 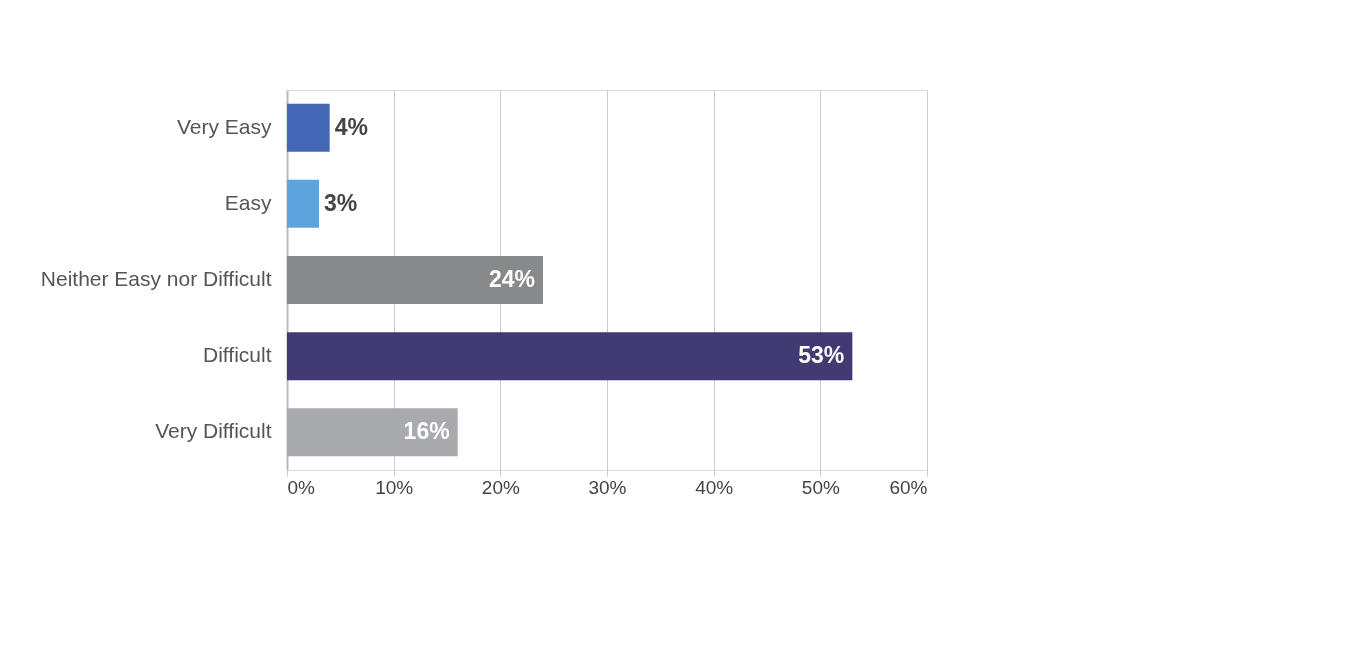 What do you see at coordinates (820, 487) in the screenshot?
I see `x-tick-label: 50%` at bounding box center [820, 487].